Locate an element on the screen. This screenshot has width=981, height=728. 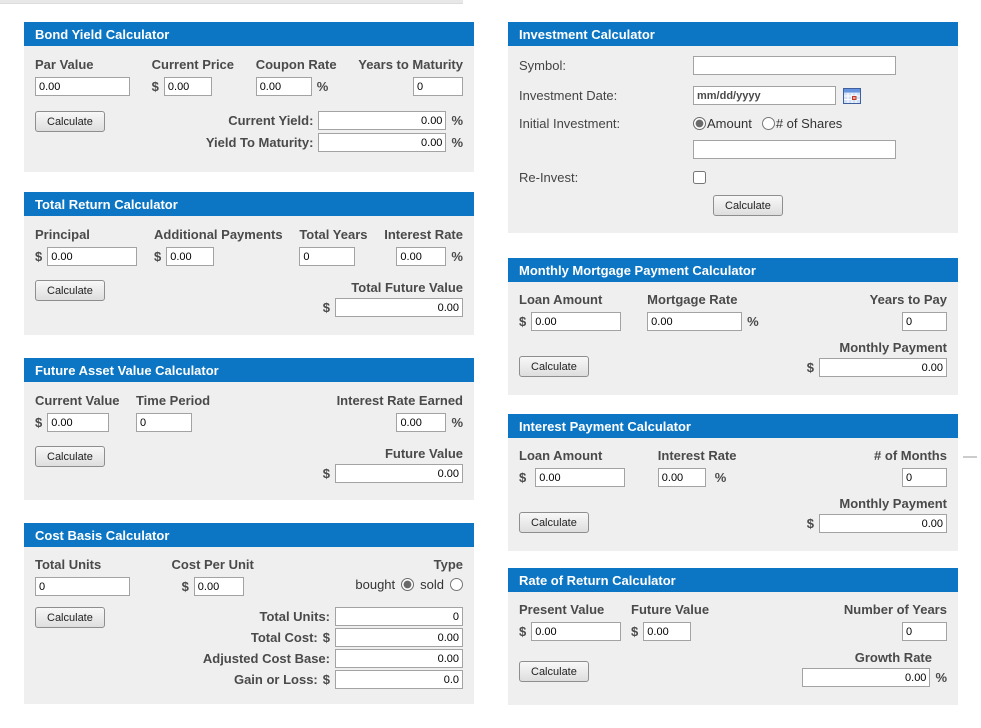
growth-rate-output is located at coordinates (866, 677).